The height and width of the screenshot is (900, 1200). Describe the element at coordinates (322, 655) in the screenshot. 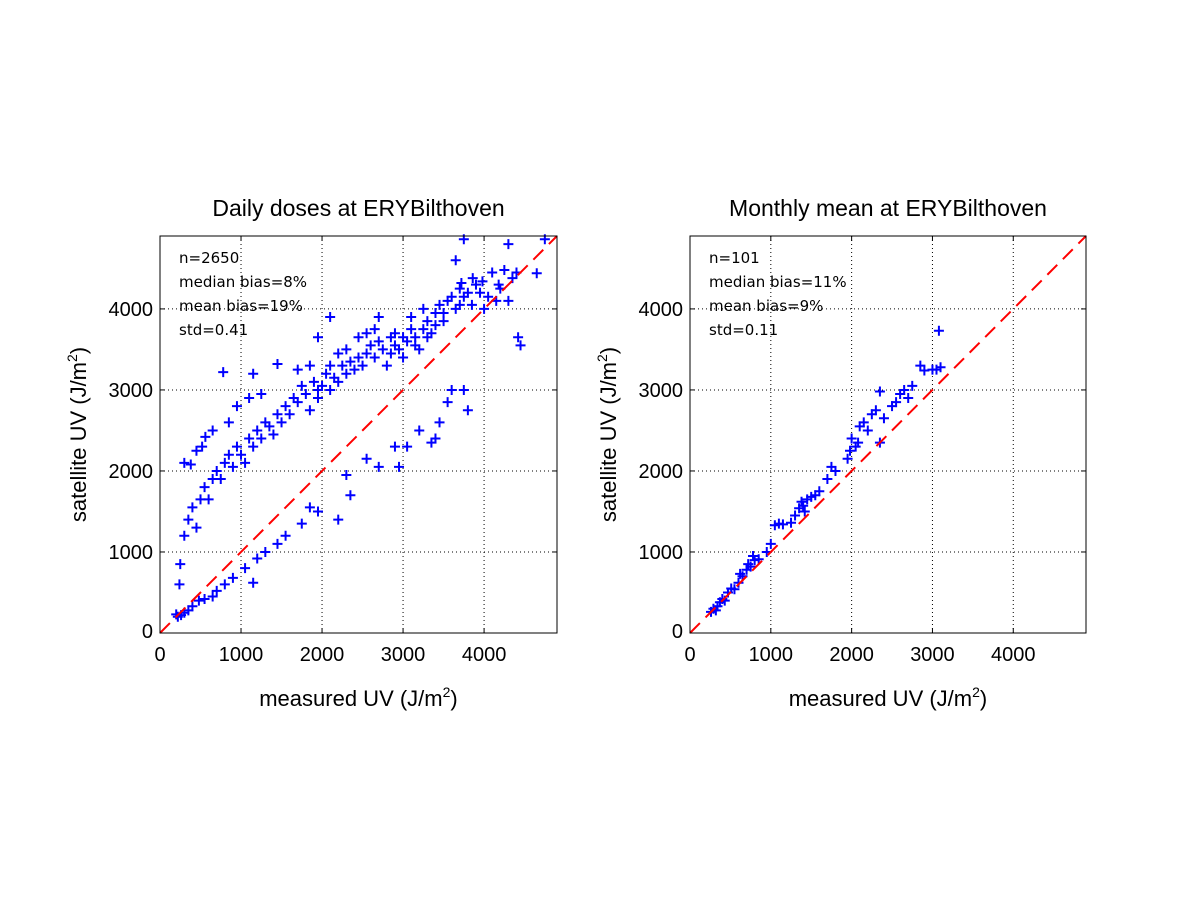

I see `x-tick-label: 2000` at that location.